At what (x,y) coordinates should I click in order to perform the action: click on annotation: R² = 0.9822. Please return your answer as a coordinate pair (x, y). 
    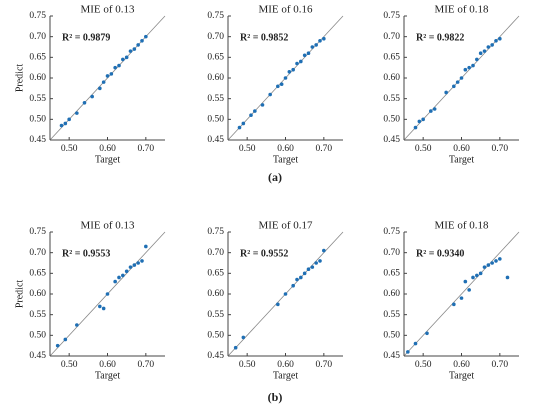
    Looking at the image, I should click on (440, 37).